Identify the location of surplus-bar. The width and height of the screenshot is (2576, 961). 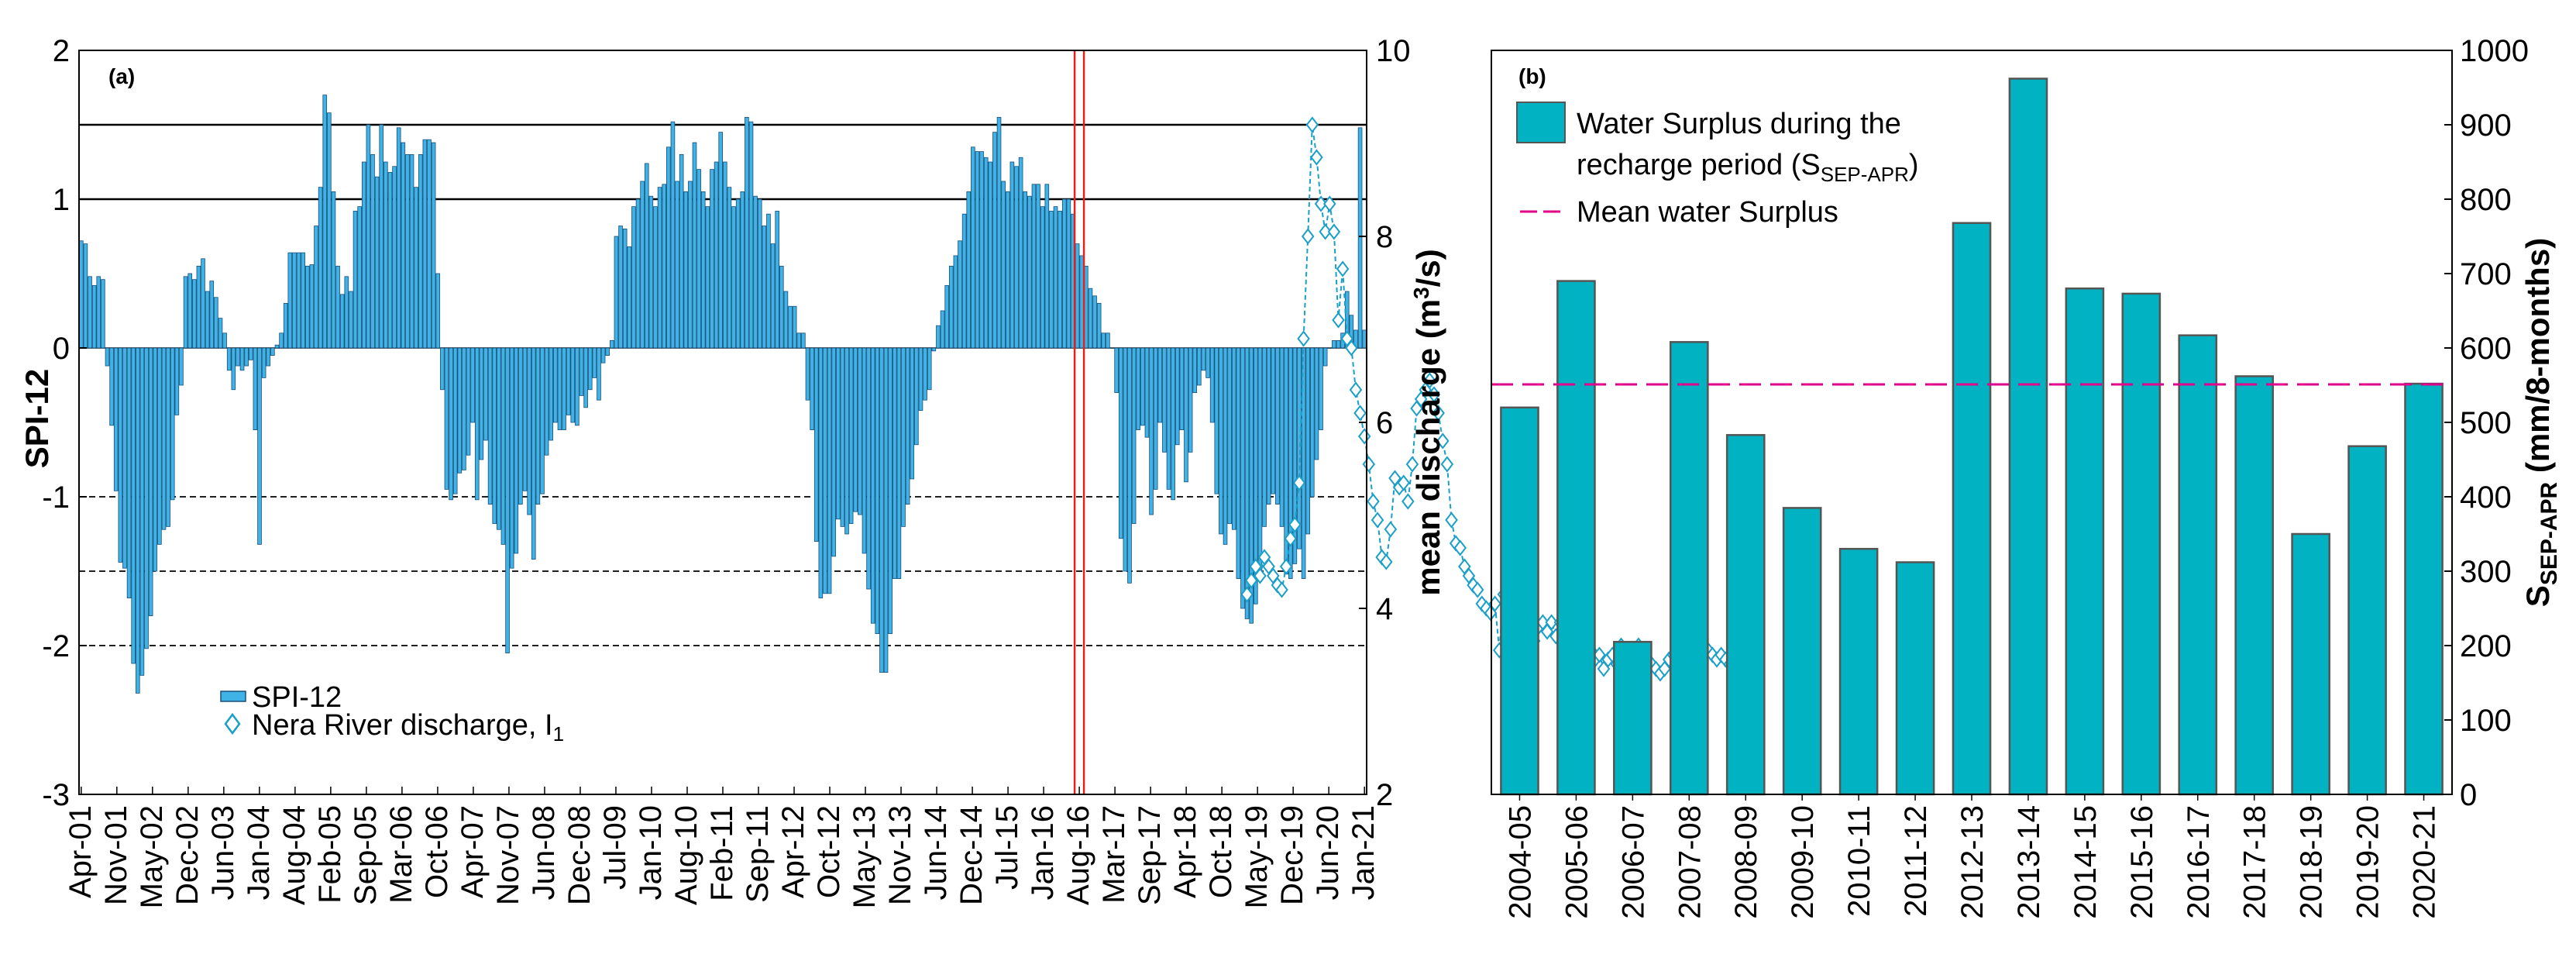
(2254, 585).